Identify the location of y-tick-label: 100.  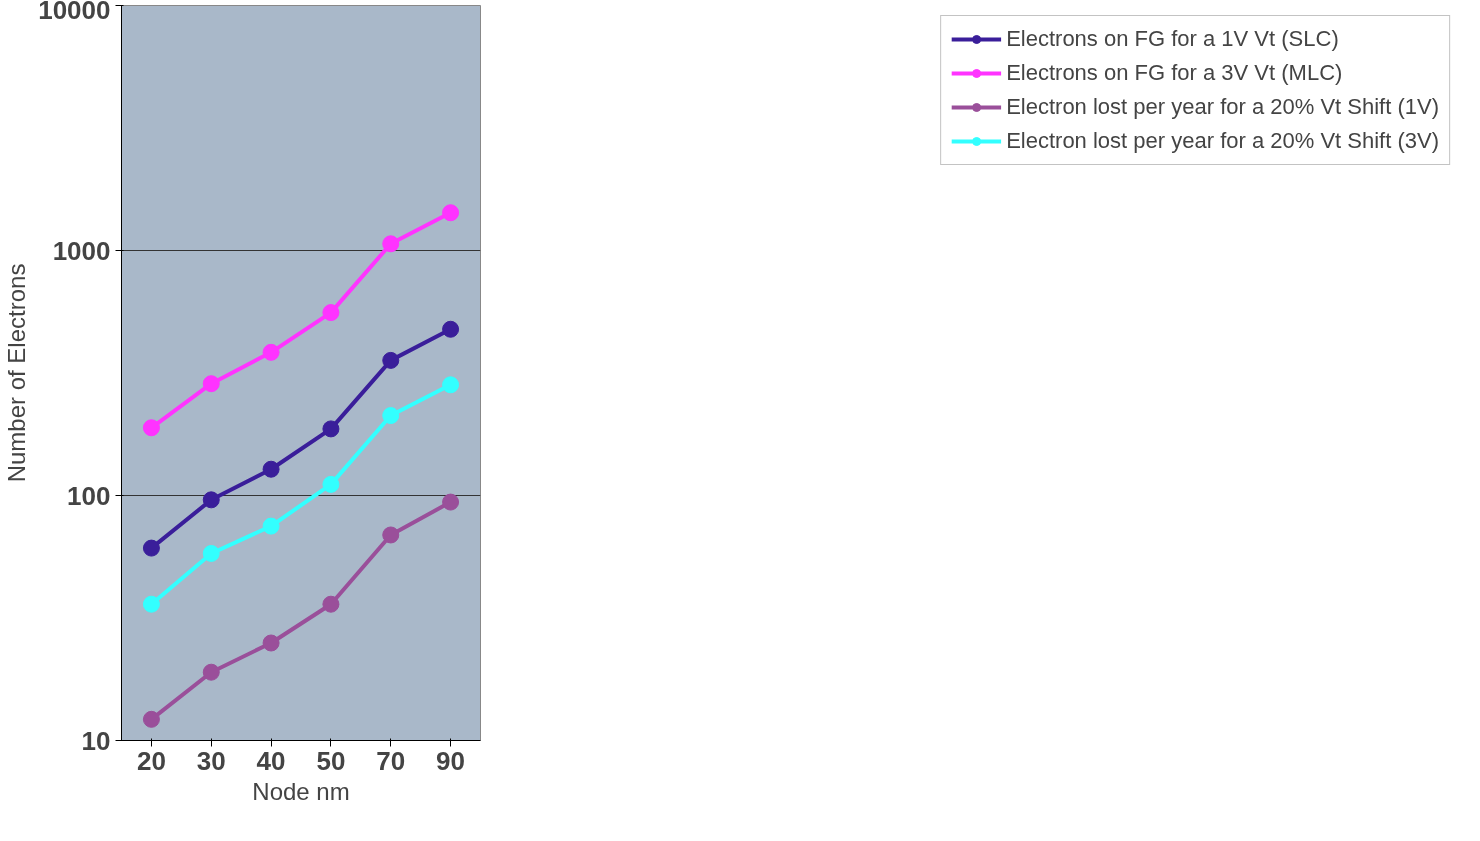
(89, 495).